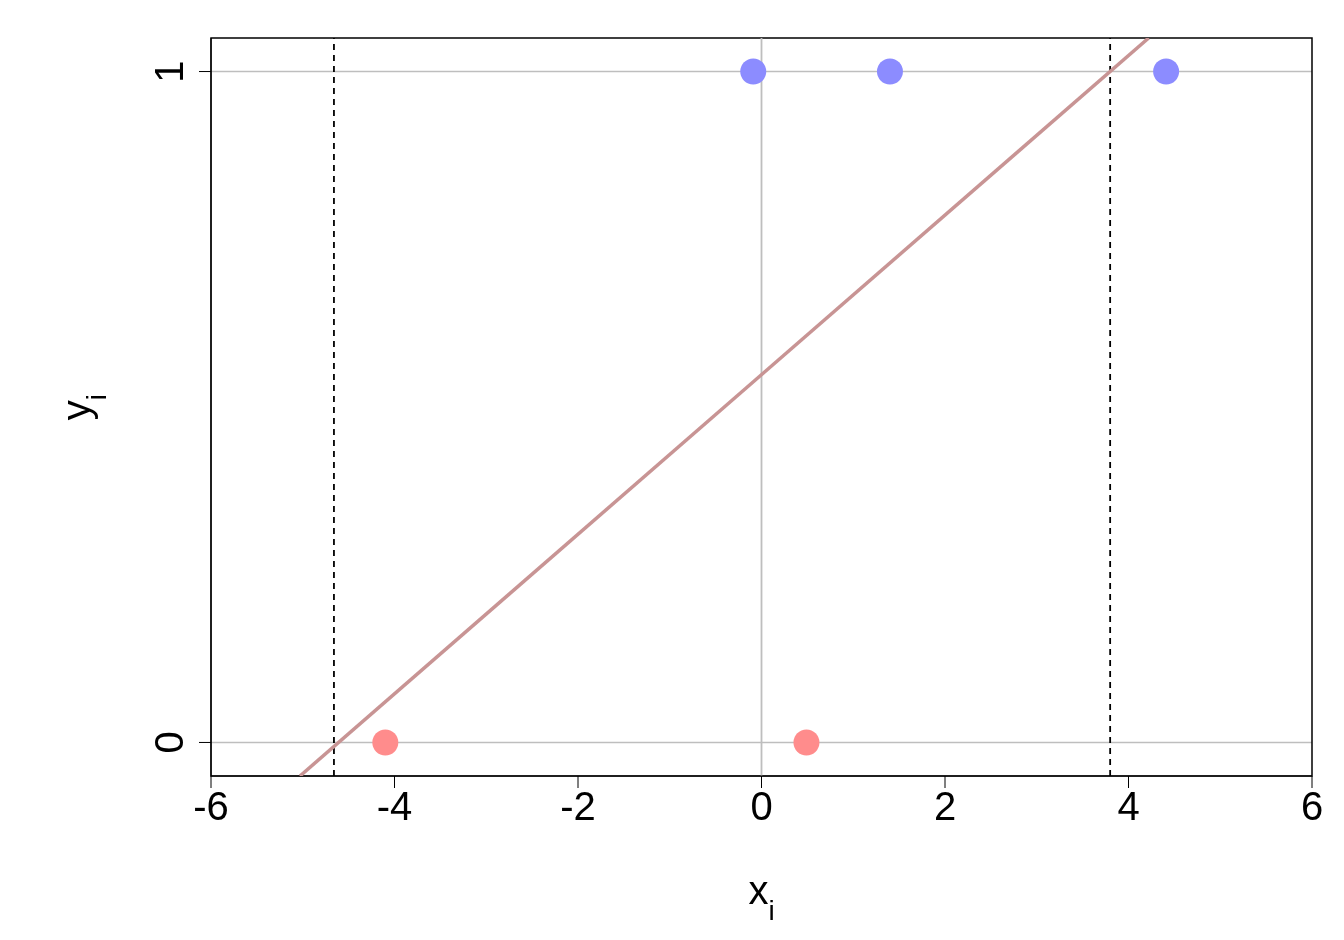 This screenshot has width=1344, height=940. Describe the element at coordinates (761, 897) in the screenshot. I see `x-axis-title: x$_{i}$` at that location.